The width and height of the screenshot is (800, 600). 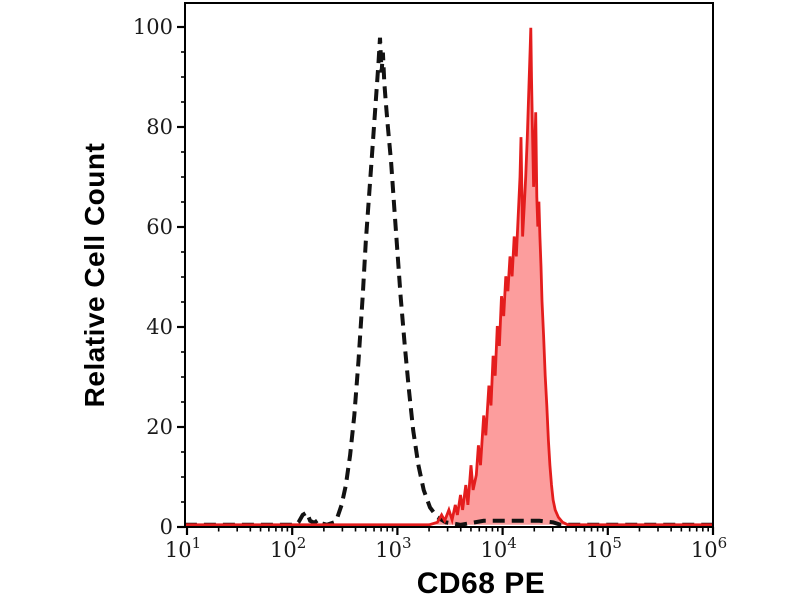 I want to click on x-tick-label: 10⁵, so click(x=604, y=548).